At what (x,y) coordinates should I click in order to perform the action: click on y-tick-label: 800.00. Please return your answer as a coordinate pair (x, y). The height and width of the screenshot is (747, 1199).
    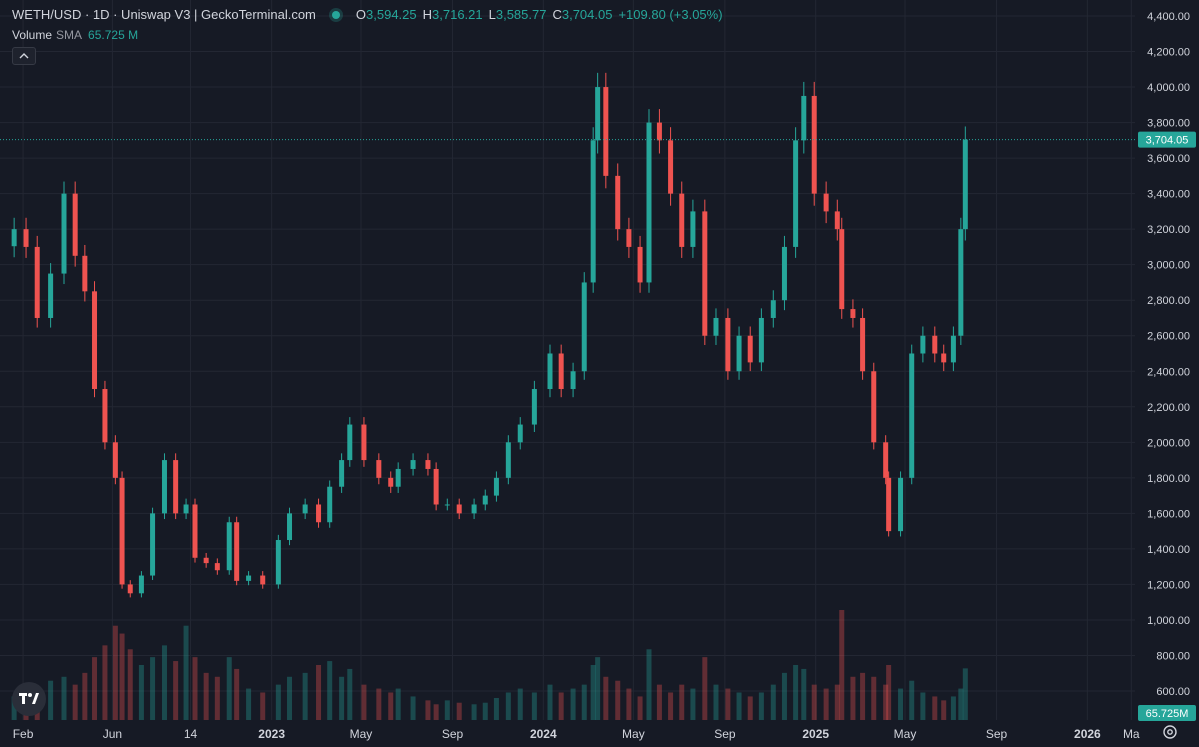
    Looking at the image, I should click on (1173, 656).